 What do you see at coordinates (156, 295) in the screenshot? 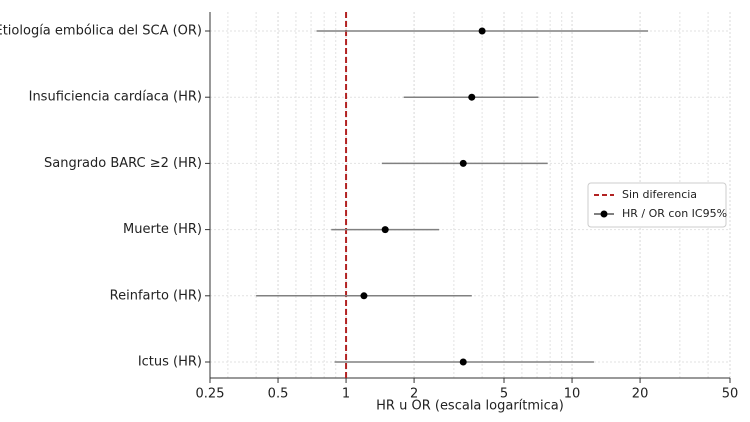
I see `y-tick-label: Reinfarto (HR)` at bounding box center [156, 295].